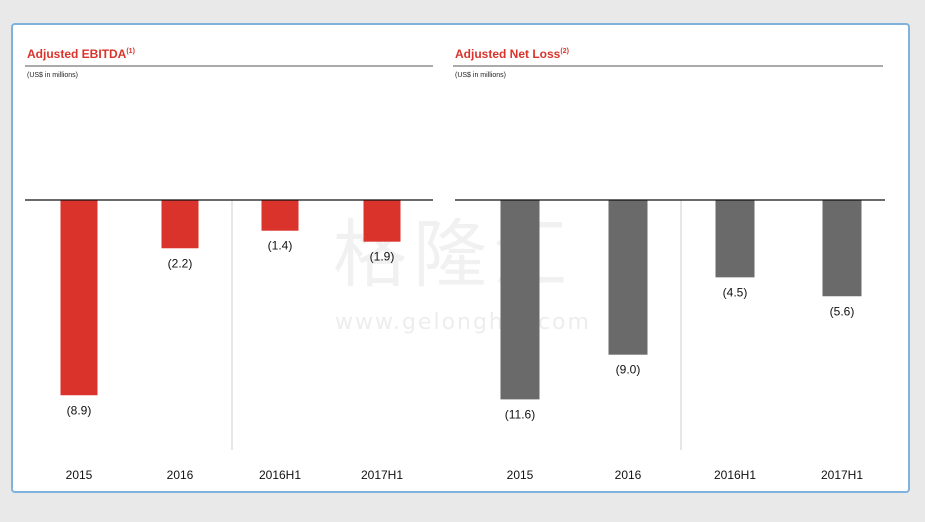 The image size is (925, 522). What do you see at coordinates (628, 370) in the screenshot?
I see `data-label: (9.0)` at bounding box center [628, 370].